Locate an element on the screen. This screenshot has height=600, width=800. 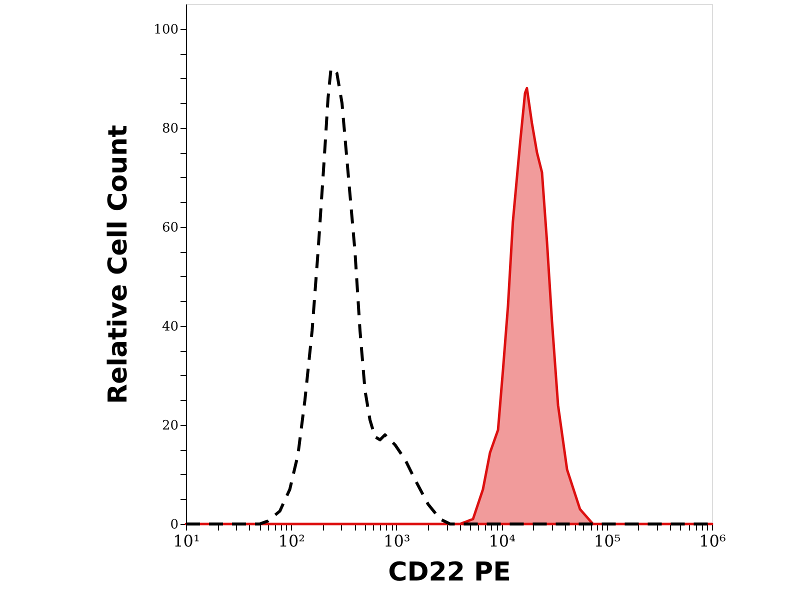
x-tick-label: 10¹ is located at coordinates (186, 541).